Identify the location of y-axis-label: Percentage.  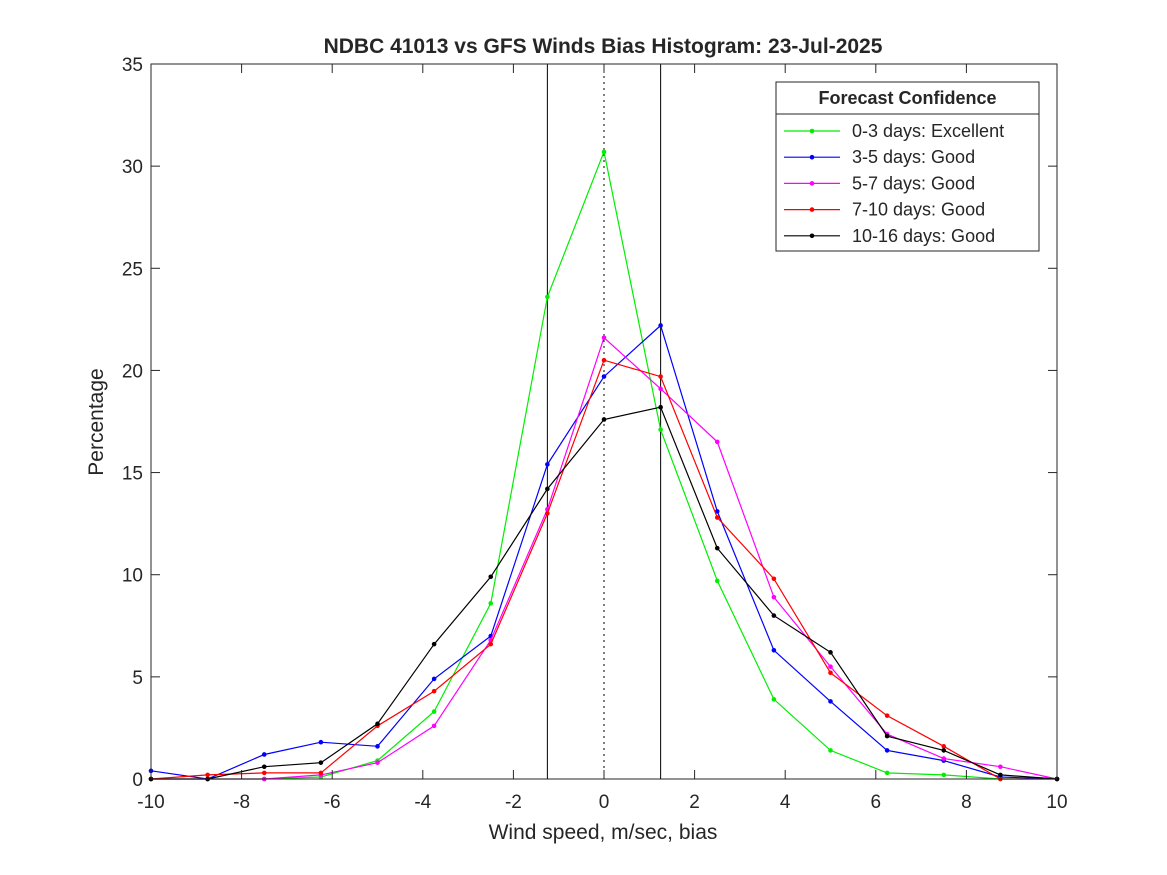
(96, 421).